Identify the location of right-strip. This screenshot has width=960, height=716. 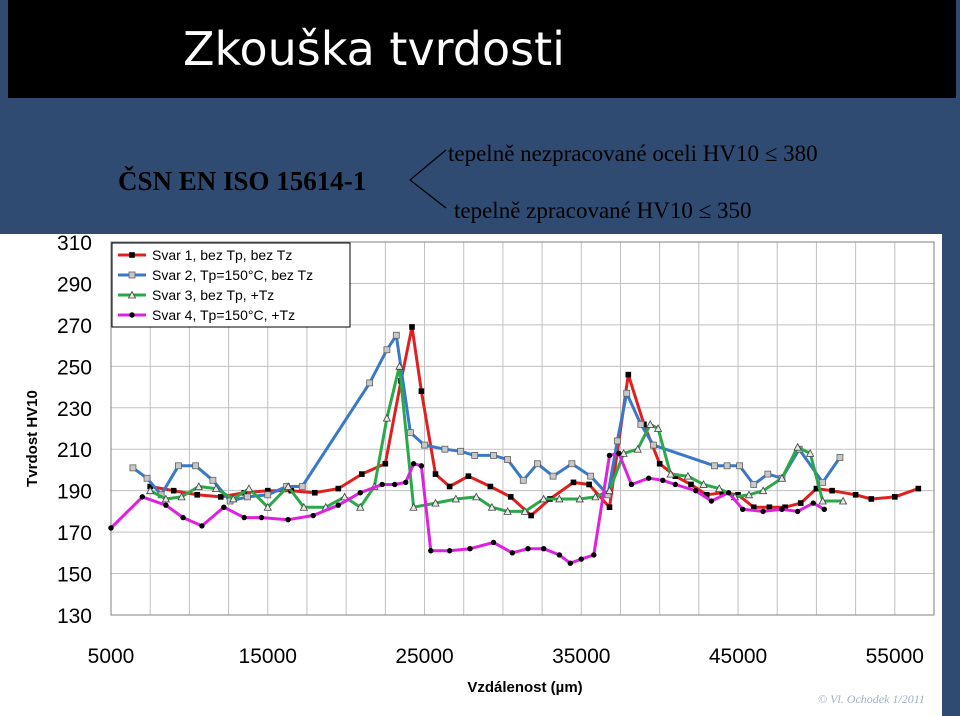
(951, 475).